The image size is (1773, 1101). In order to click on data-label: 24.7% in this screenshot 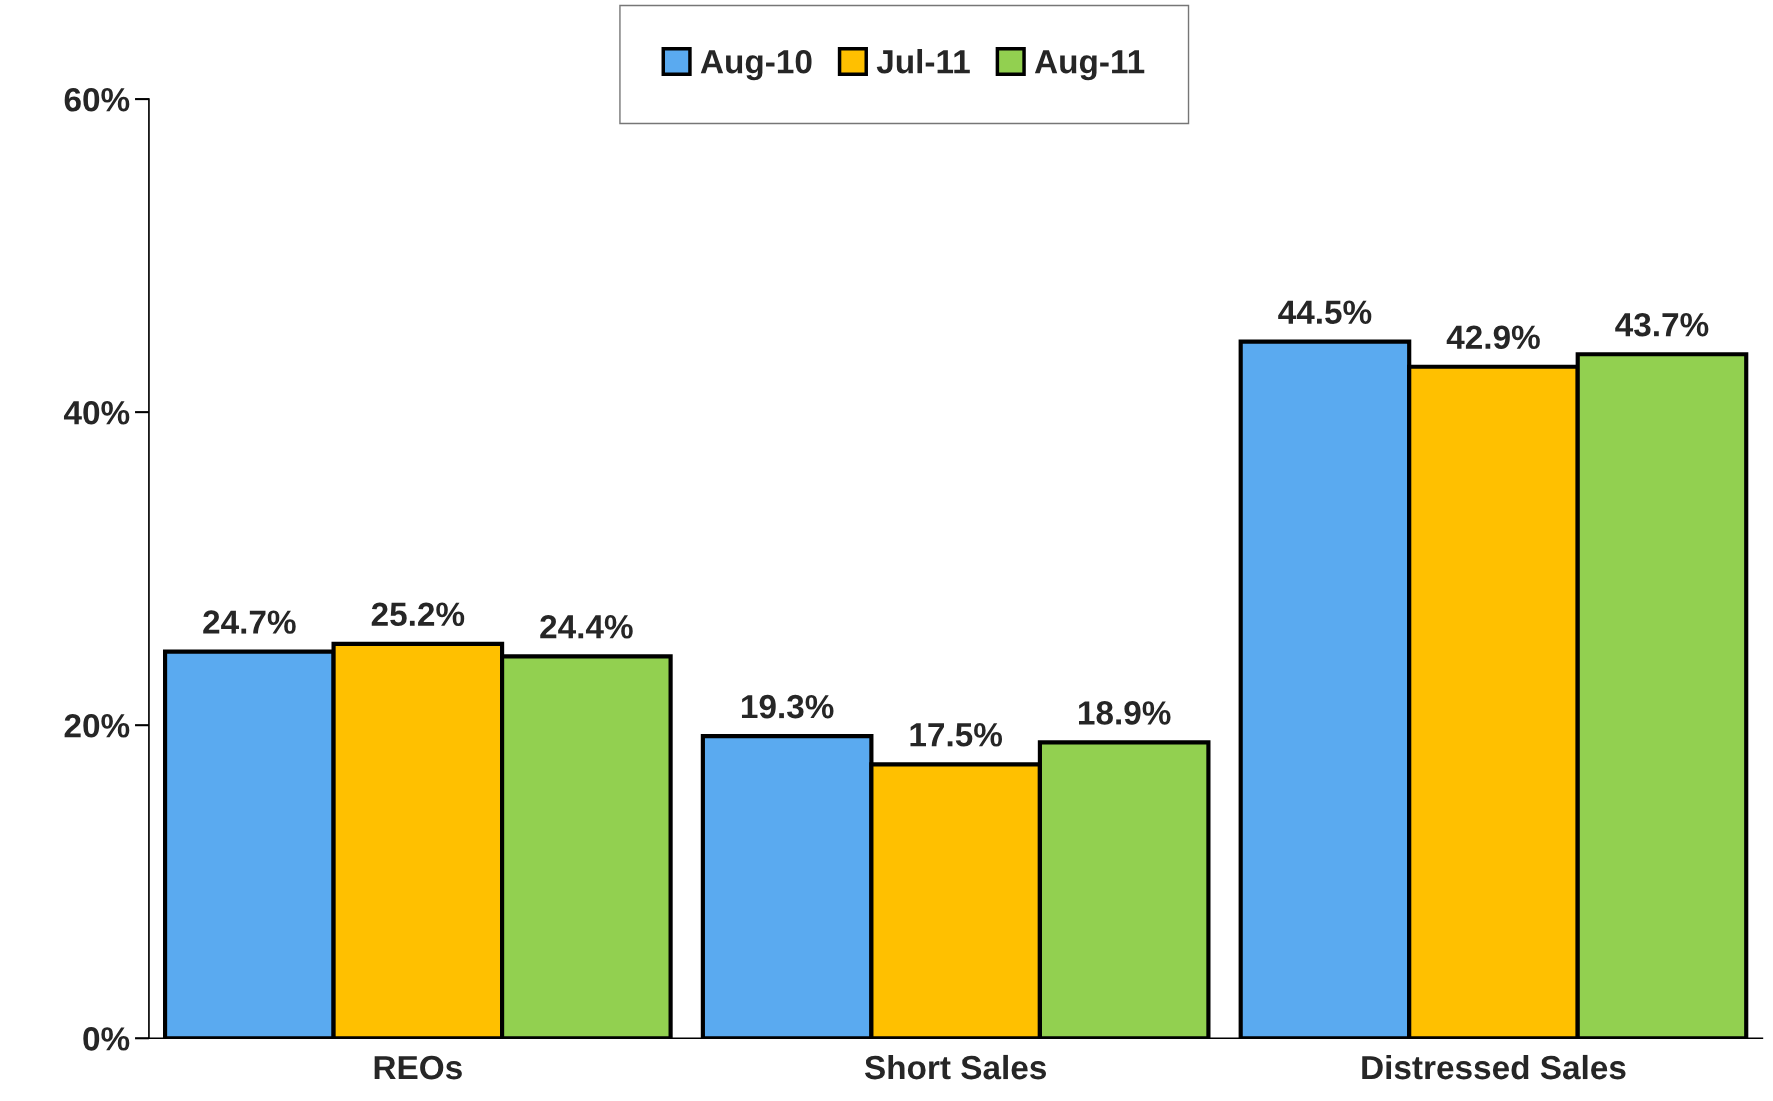, I will do `click(249, 622)`.